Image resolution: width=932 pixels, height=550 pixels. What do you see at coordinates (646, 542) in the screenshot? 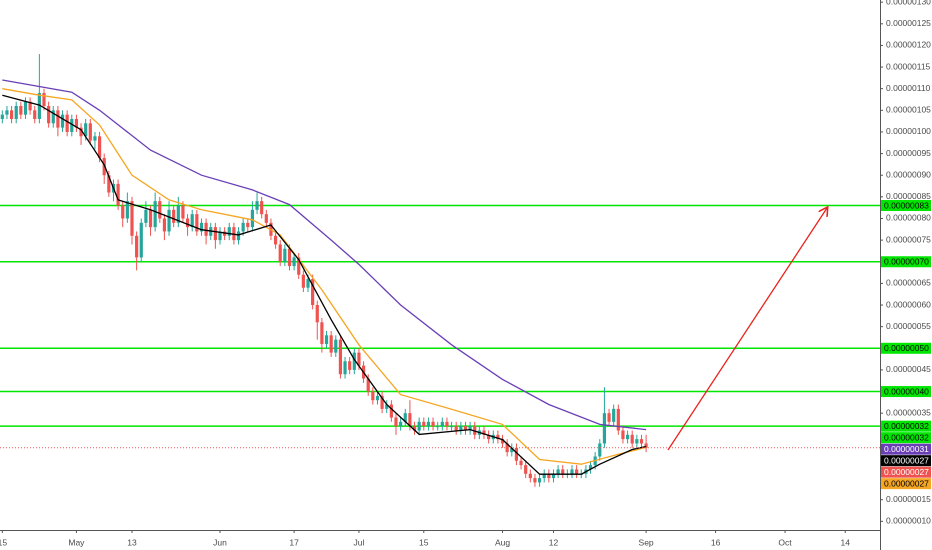
I see `x-tick-label: Sep` at bounding box center [646, 542].